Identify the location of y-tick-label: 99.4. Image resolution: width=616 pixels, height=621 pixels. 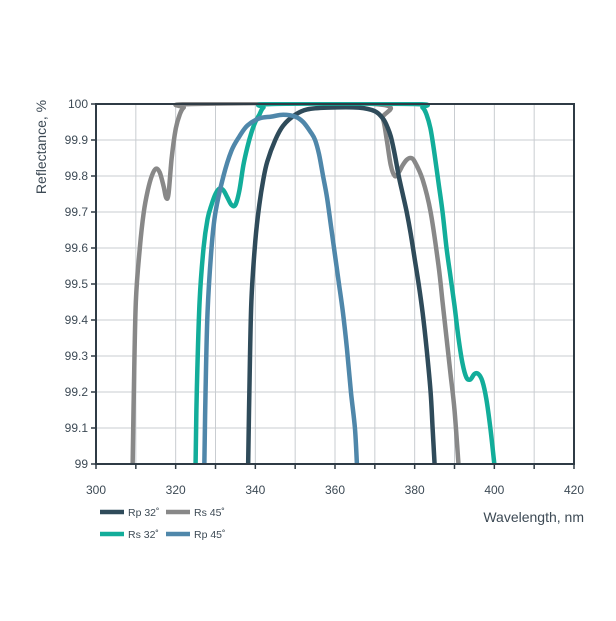
(77, 320).